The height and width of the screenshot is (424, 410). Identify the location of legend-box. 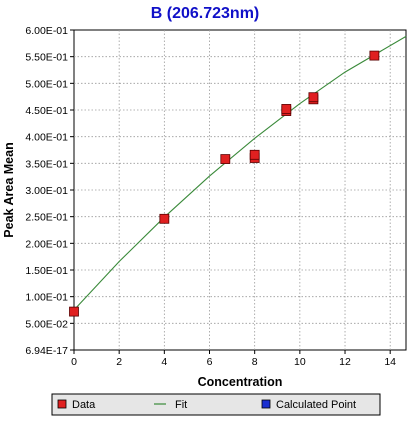
(216, 404).